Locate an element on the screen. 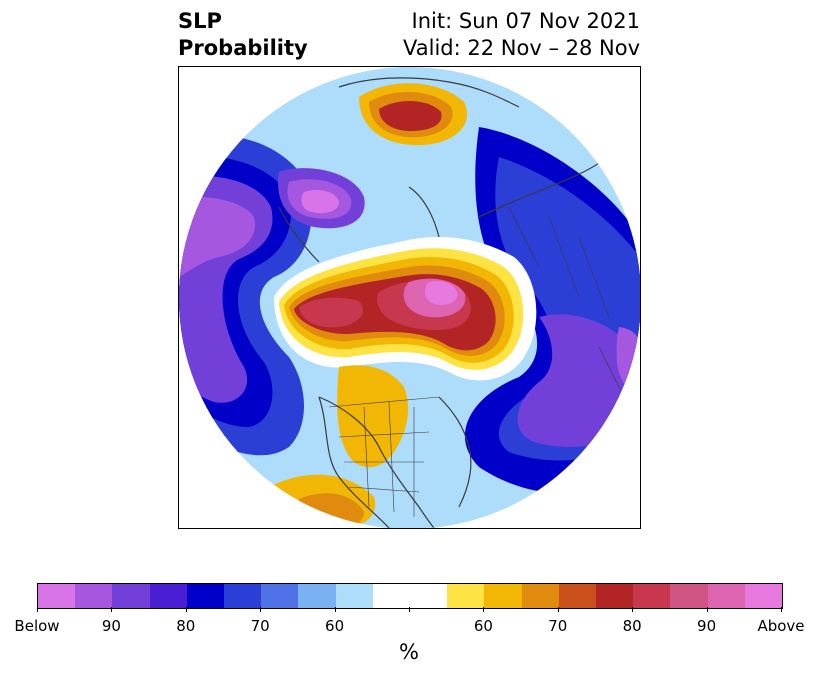 The image size is (819, 676). title-field: Probability is located at coordinates (243, 48).